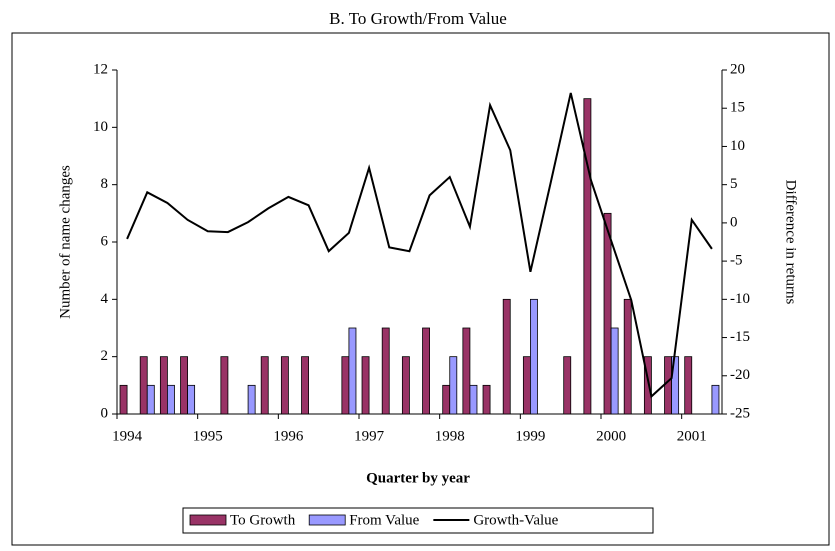 The width and height of the screenshot is (835, 551). Describe the element at coordinates (737, 146) in the screenshot. I see `y2-tick-label: 10` at that location.